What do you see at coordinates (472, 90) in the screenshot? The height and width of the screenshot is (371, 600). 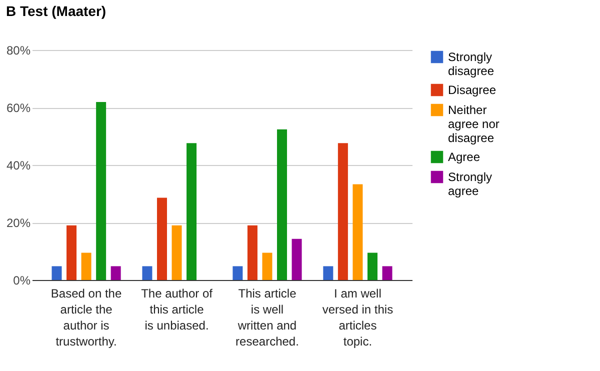 I see `legend-label: Disagree` at bounding box center [472, 90].